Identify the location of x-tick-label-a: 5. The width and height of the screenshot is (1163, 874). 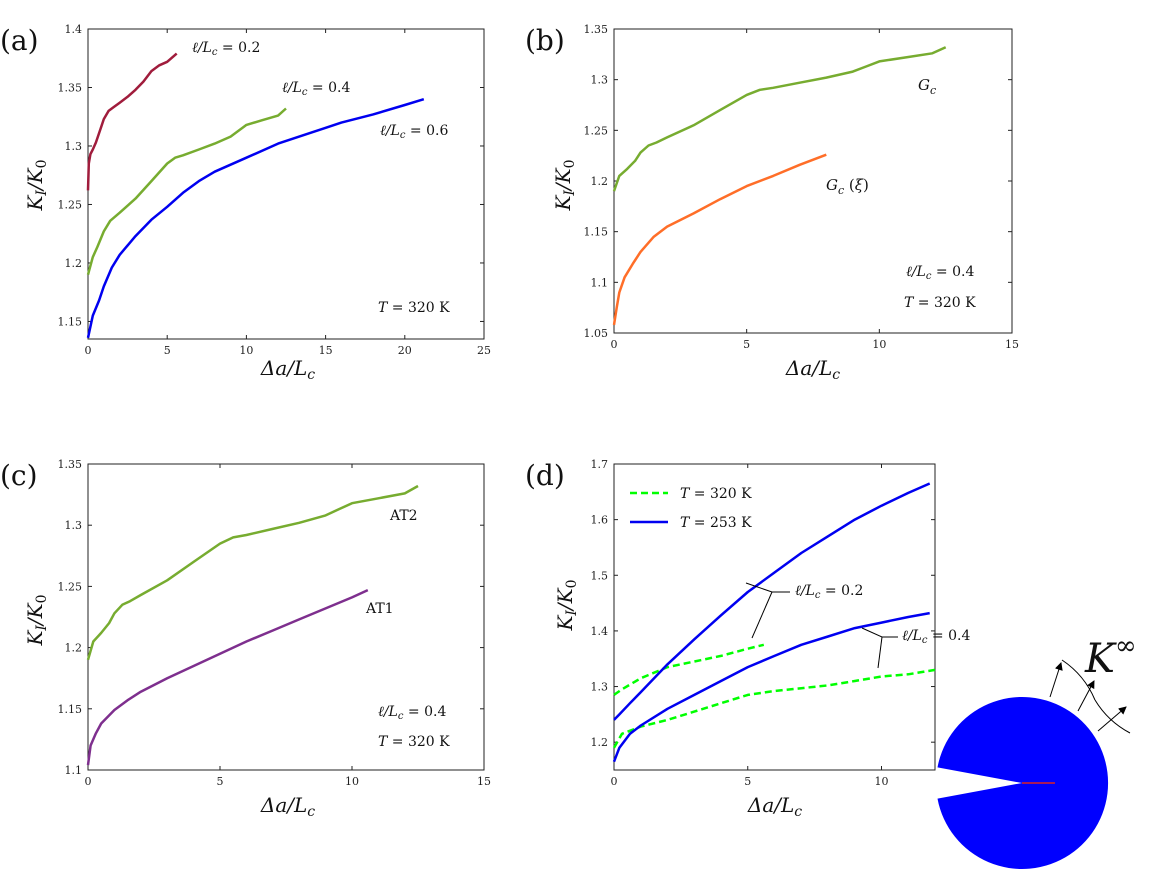
(167, 350).